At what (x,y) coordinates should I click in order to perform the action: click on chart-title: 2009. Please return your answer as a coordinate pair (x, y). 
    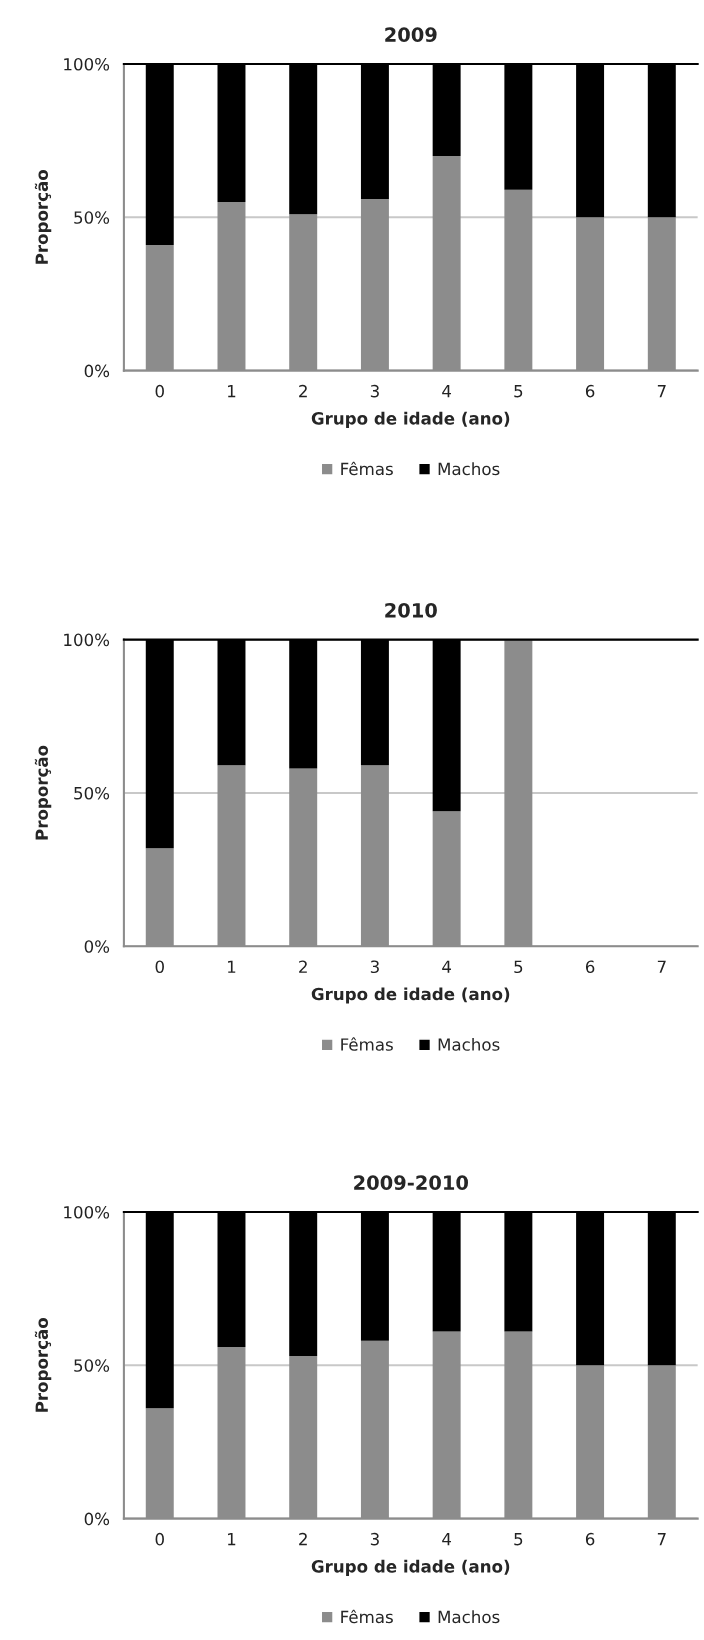
    Looking at the image, I should click on (411, 35).